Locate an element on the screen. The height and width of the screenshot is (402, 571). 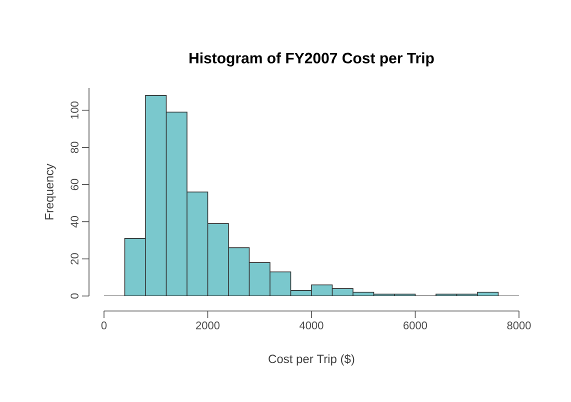
x-tick-label: 6000 is located at coordinates (416, 326).